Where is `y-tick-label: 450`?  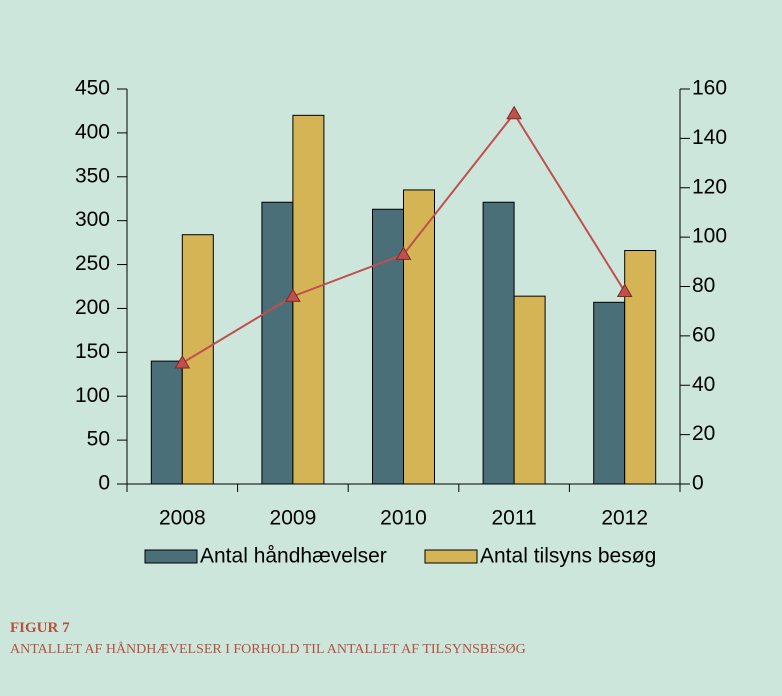
y-tick-label: 450 is located at coordinates (92, 88).